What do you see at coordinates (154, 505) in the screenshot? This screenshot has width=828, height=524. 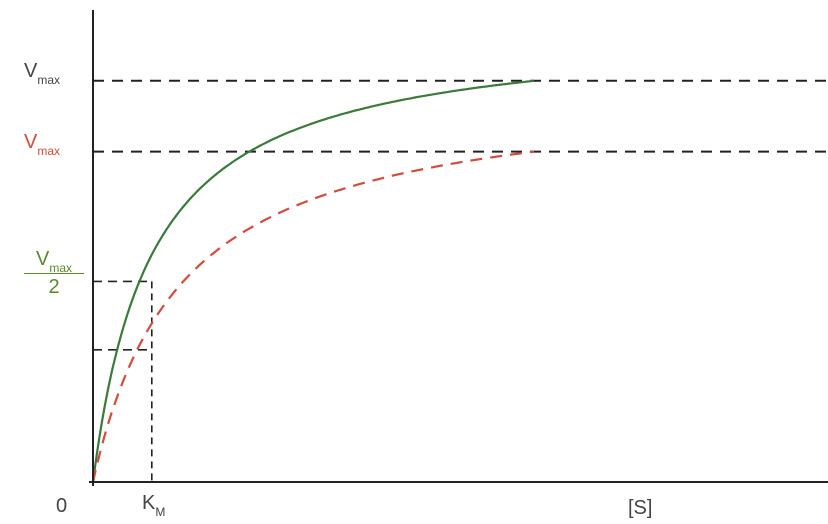 I see `km-label: KM` at bounding box center [154, 505].